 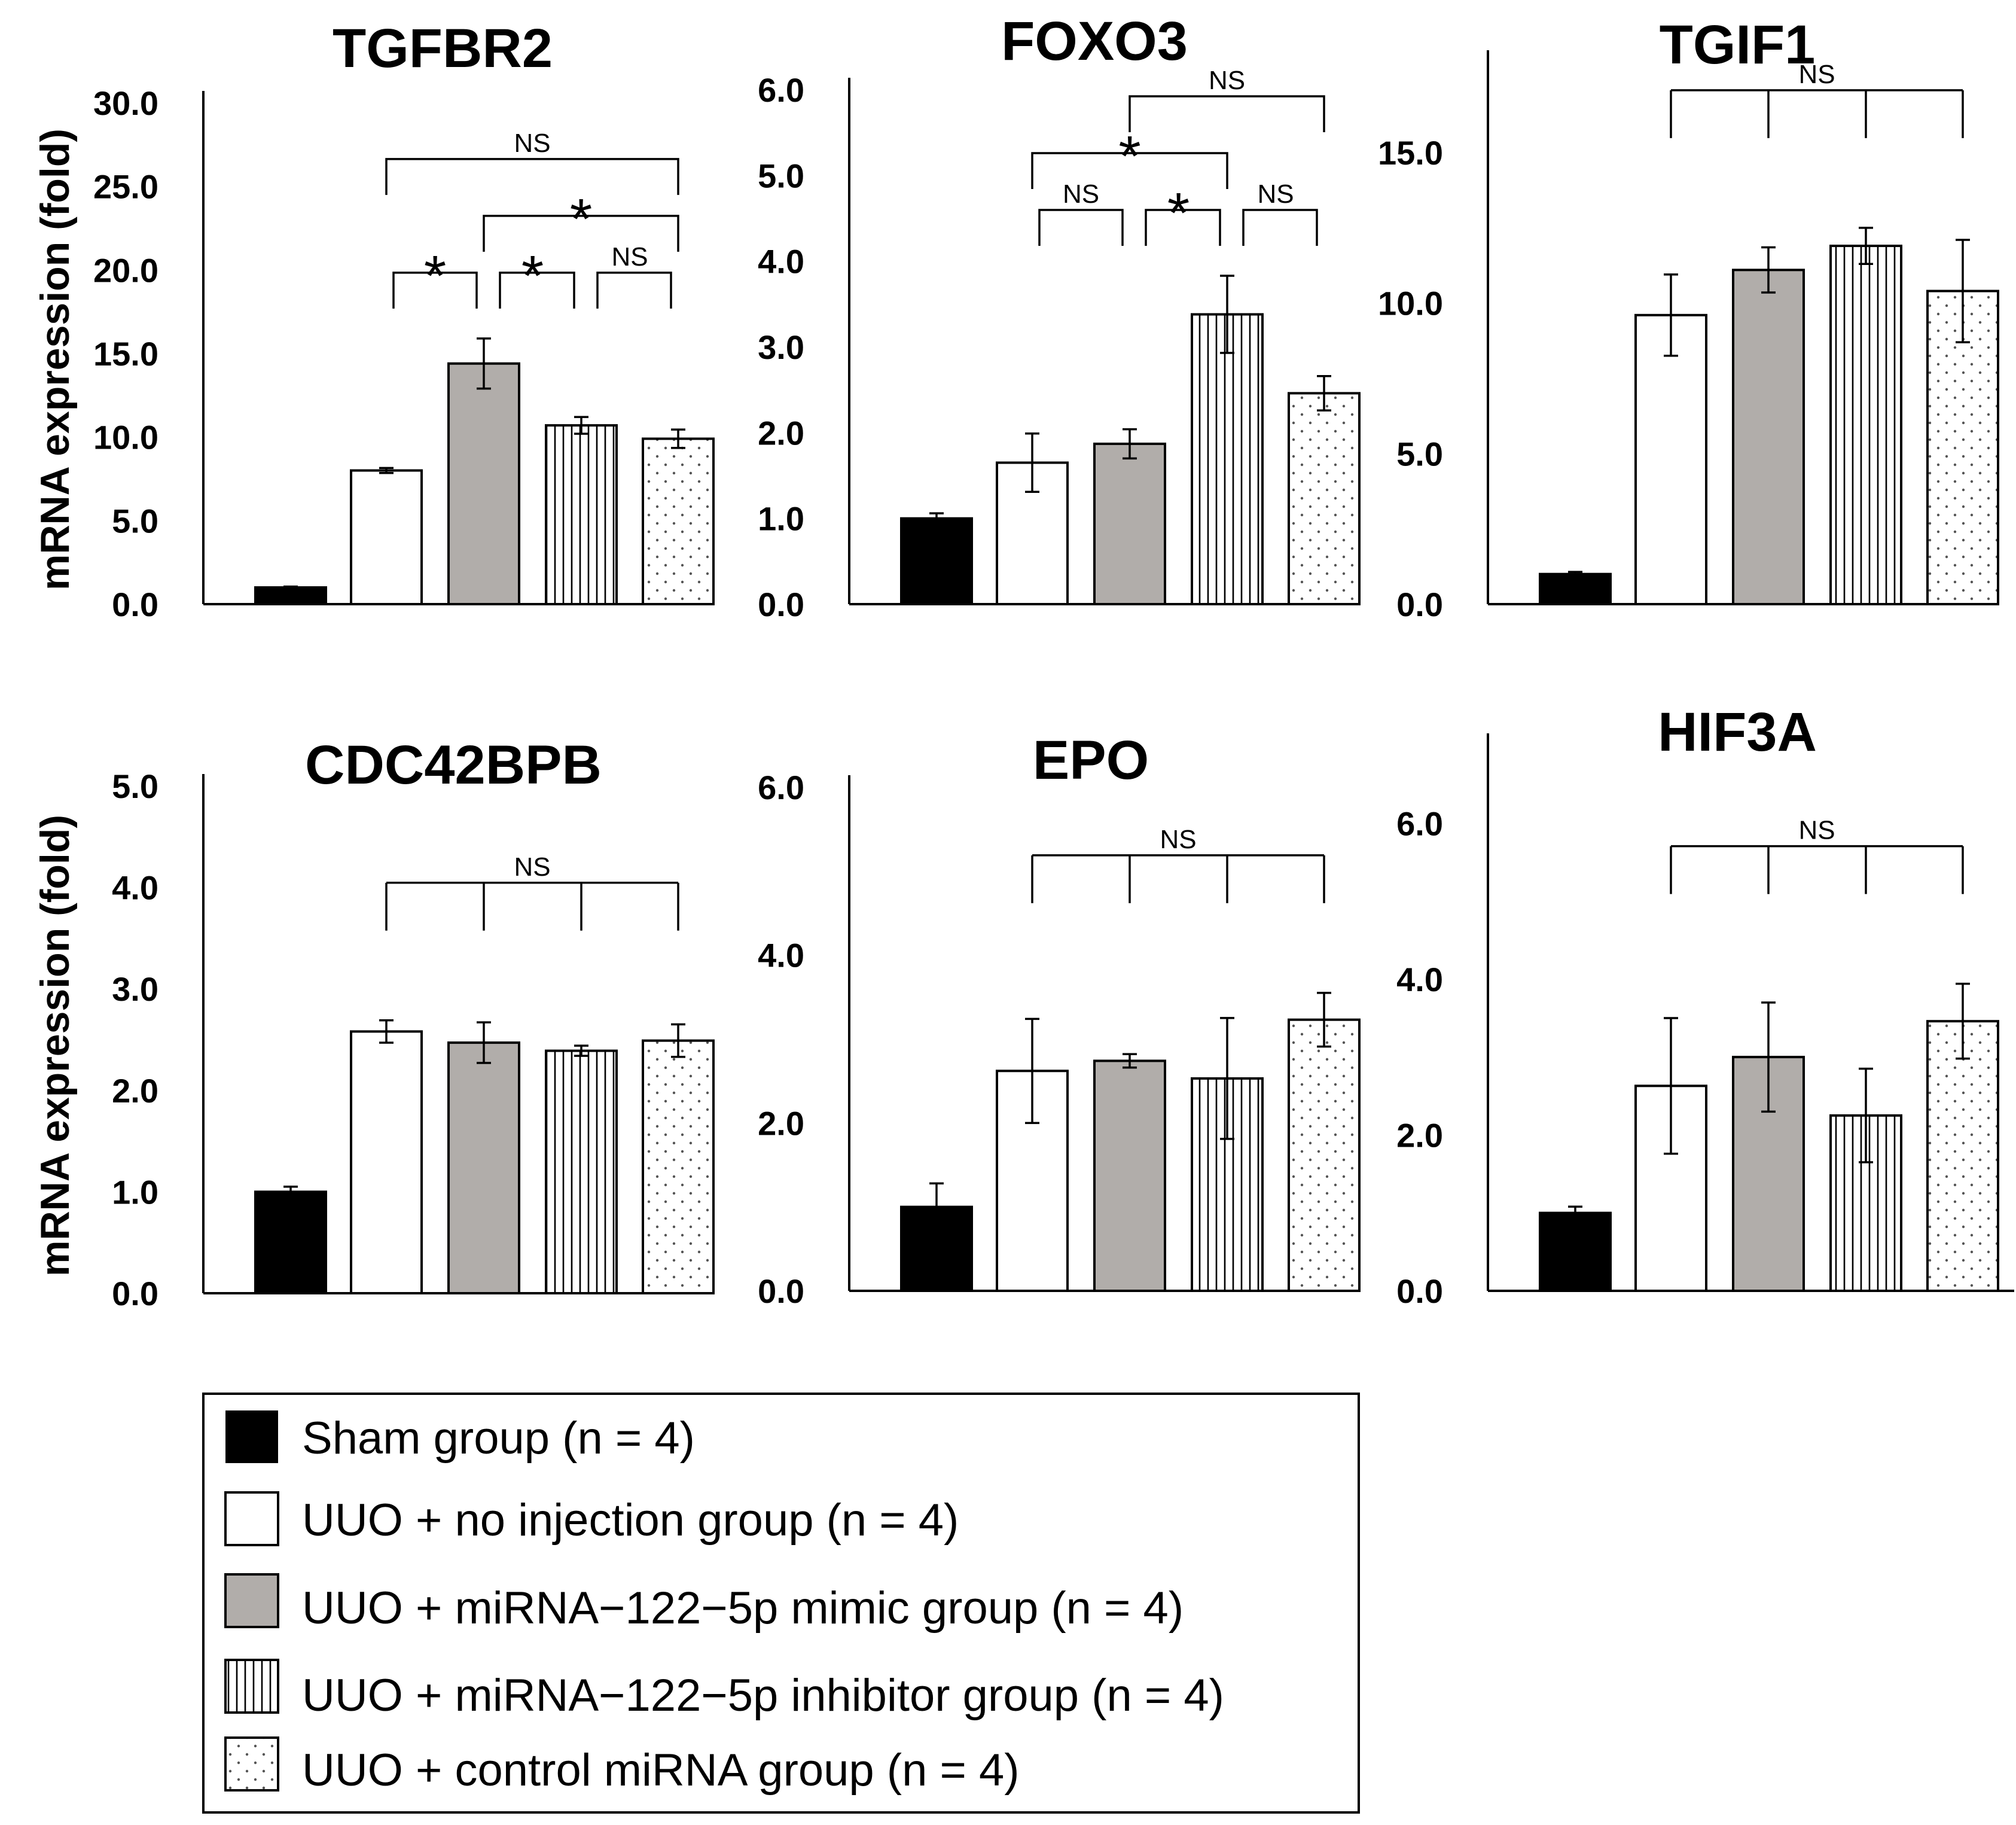 What do you see at coordinates (125, 187) in the screenshot?
I see `y-tick-label: 25.0` at bounding box center [125, 187].